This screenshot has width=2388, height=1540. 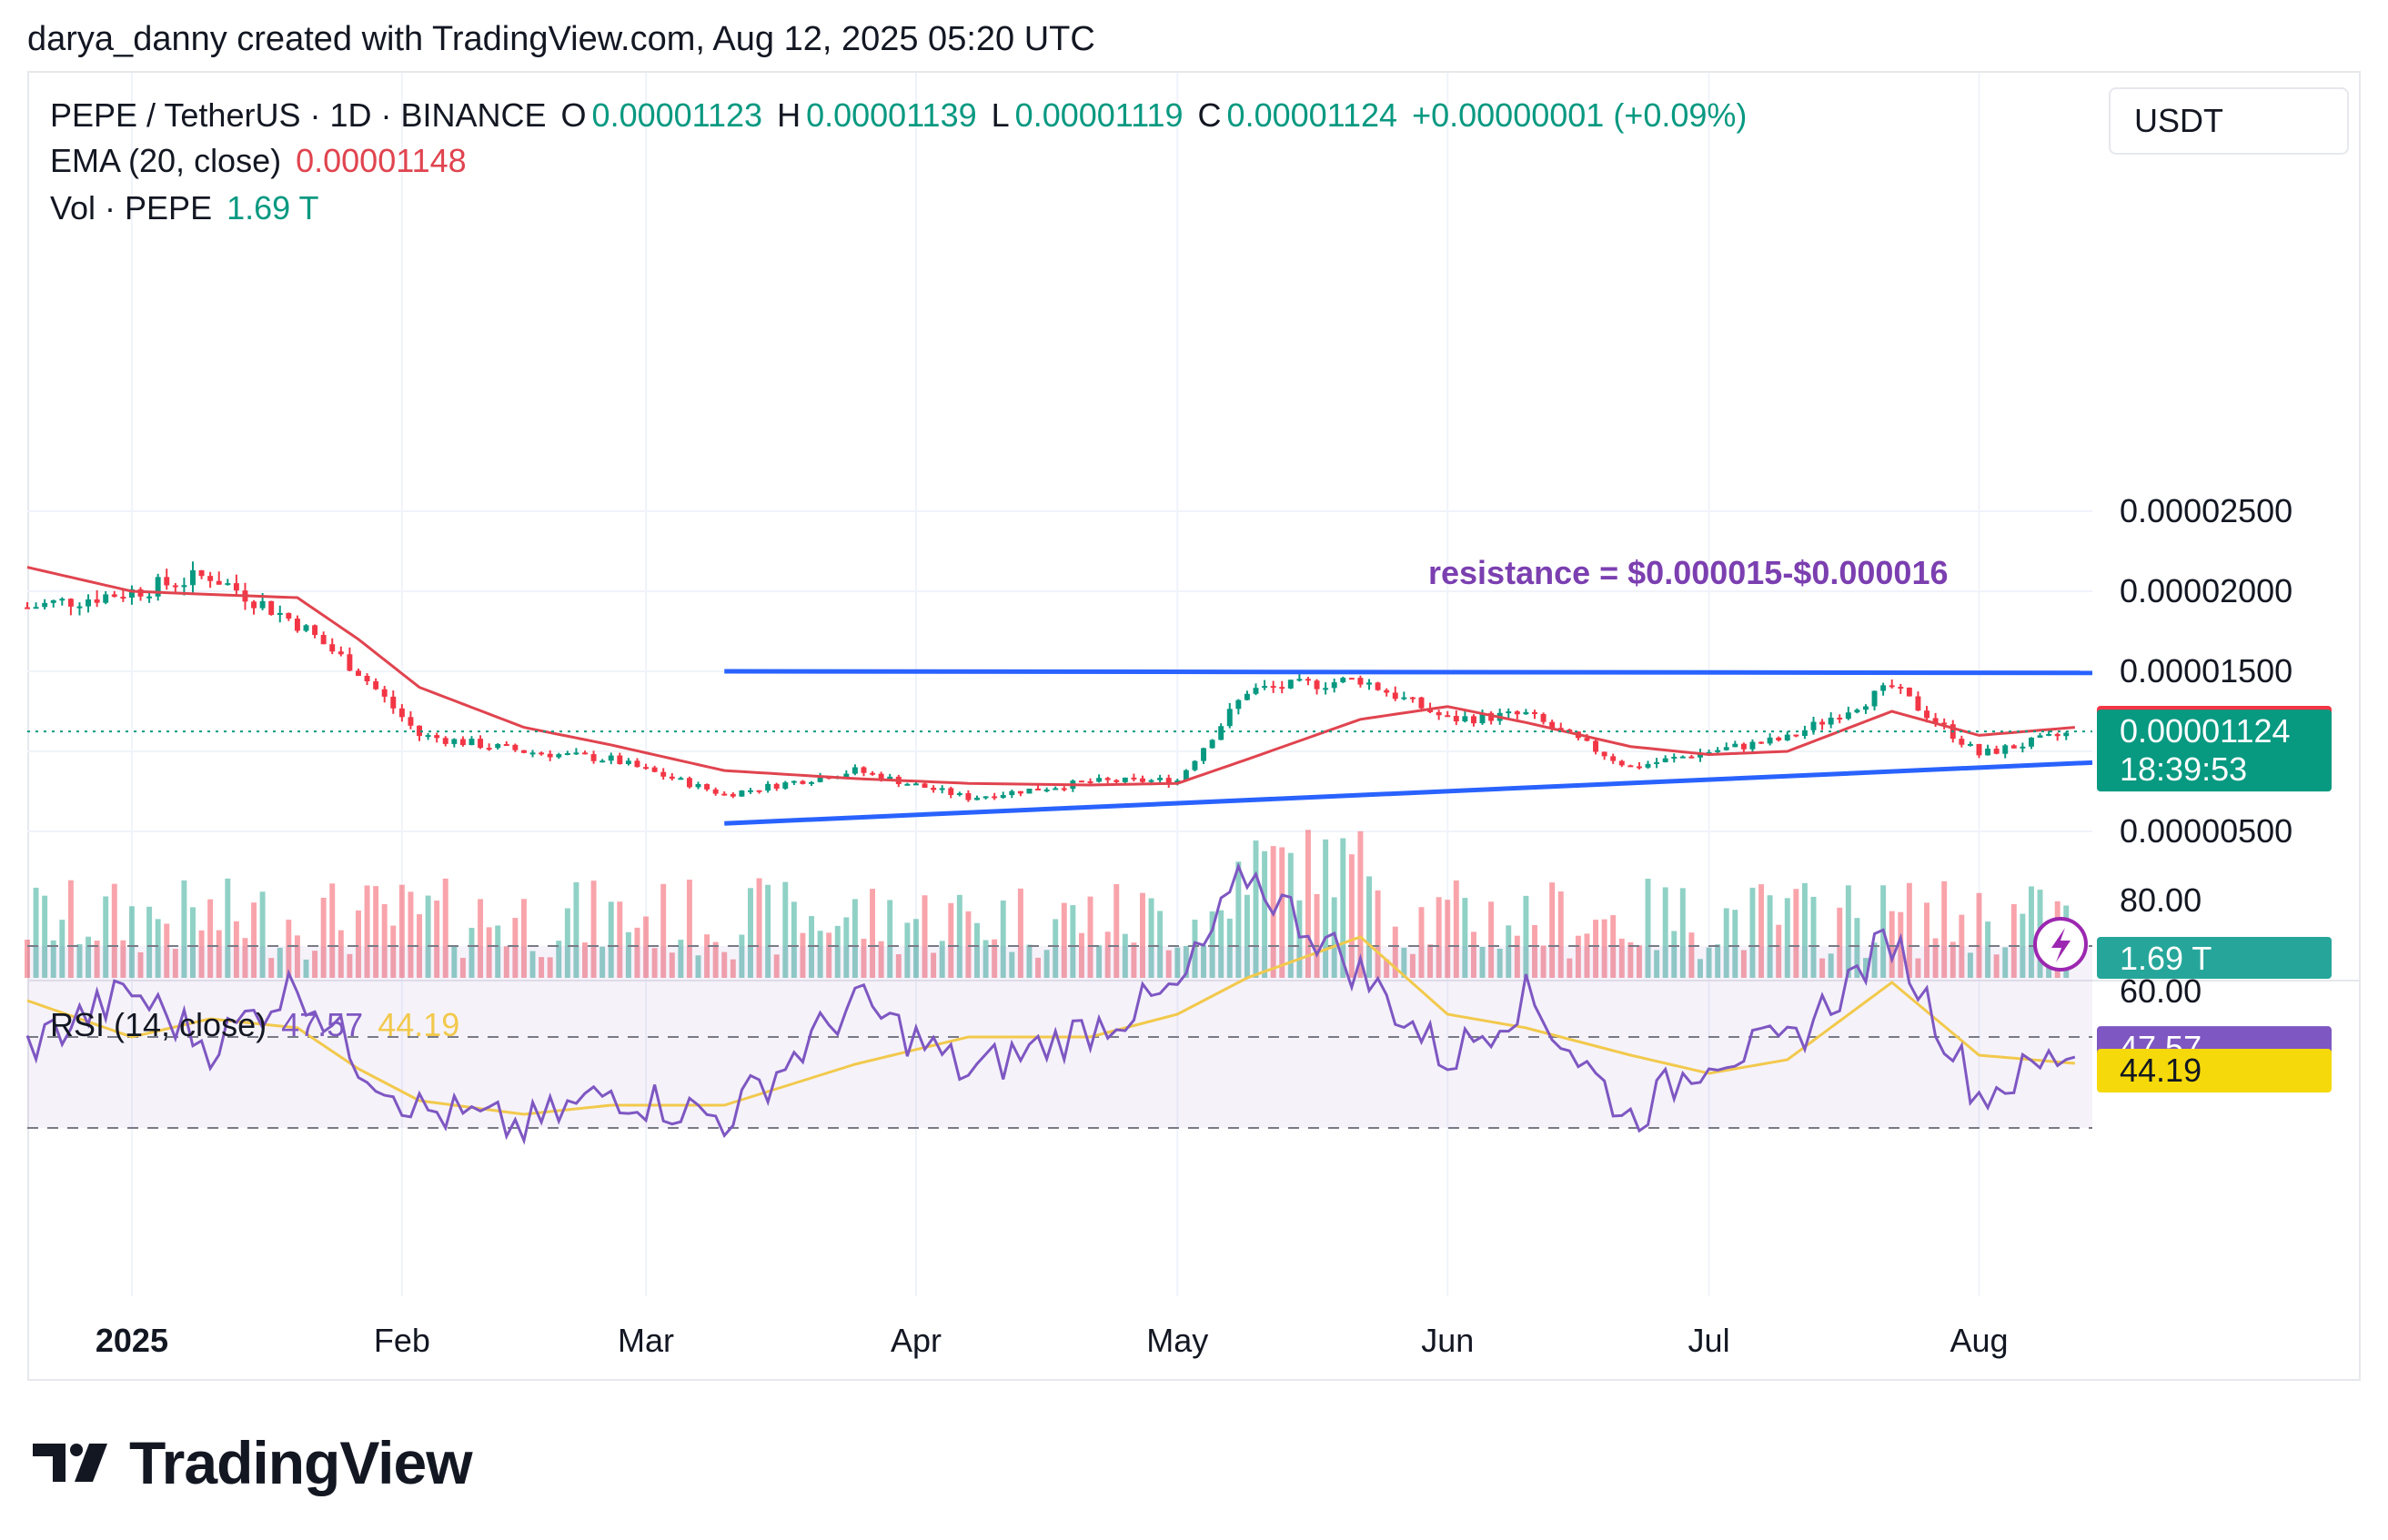 What do you see at coordinates (1408, 793) in the screenshot?
I see `trendline-support` at bounding box center [1408, 793].